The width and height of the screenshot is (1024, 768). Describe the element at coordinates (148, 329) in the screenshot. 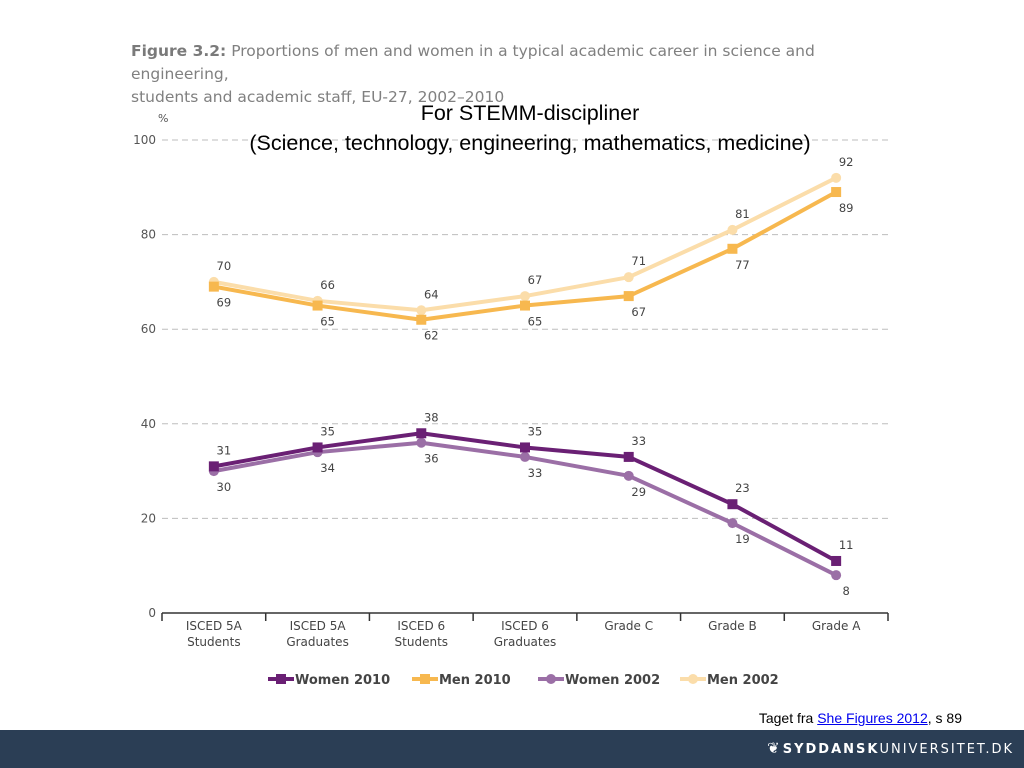

I see `y-tick-label-60: 60` at that location.